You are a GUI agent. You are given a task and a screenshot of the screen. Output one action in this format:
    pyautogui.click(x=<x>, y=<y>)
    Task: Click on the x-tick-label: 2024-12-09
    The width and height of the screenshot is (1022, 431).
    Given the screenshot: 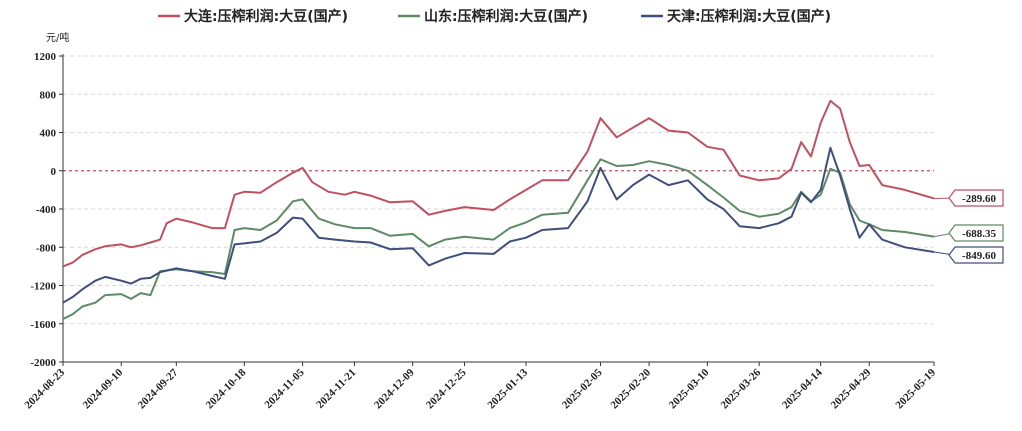 What is the action you would take?
    pyautogui.click(x=394, y=388)
    